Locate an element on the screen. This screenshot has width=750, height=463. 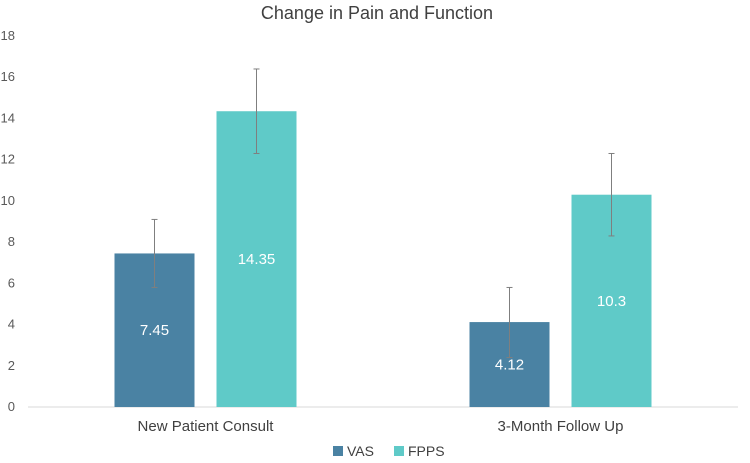
chart-title: Change in Pain and Function is located at coordinates (377, 13).